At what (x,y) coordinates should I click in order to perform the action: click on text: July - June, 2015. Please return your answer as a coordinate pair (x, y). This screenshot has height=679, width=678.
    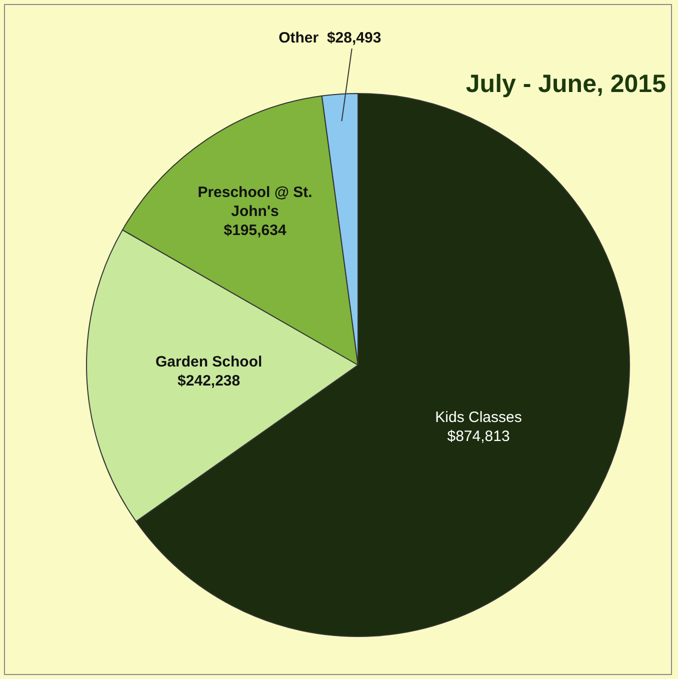
    Looking at the image, I should click on (566, 84).